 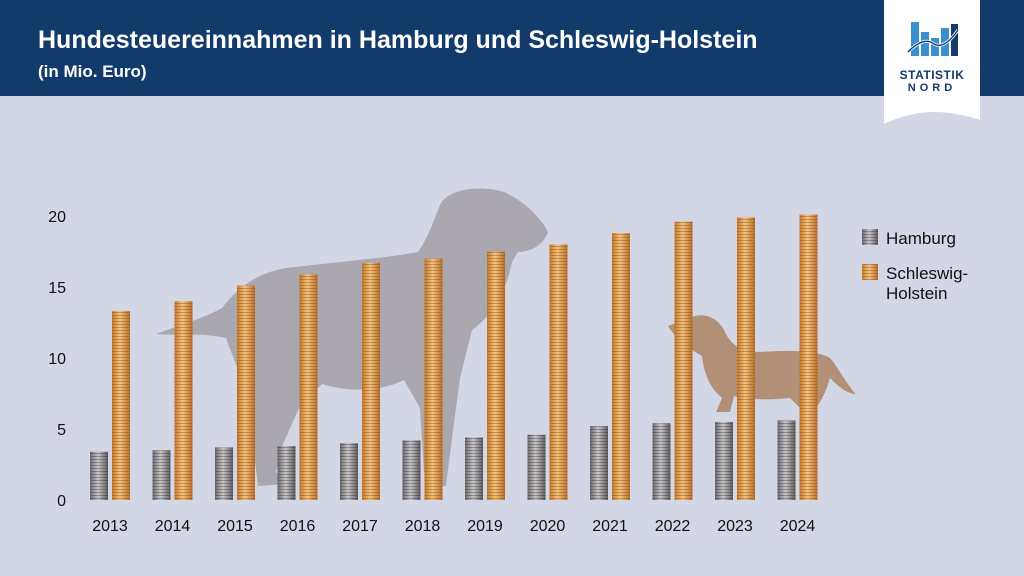 I want to click on x-tick-label: 2020, so click(x=548, y=526).